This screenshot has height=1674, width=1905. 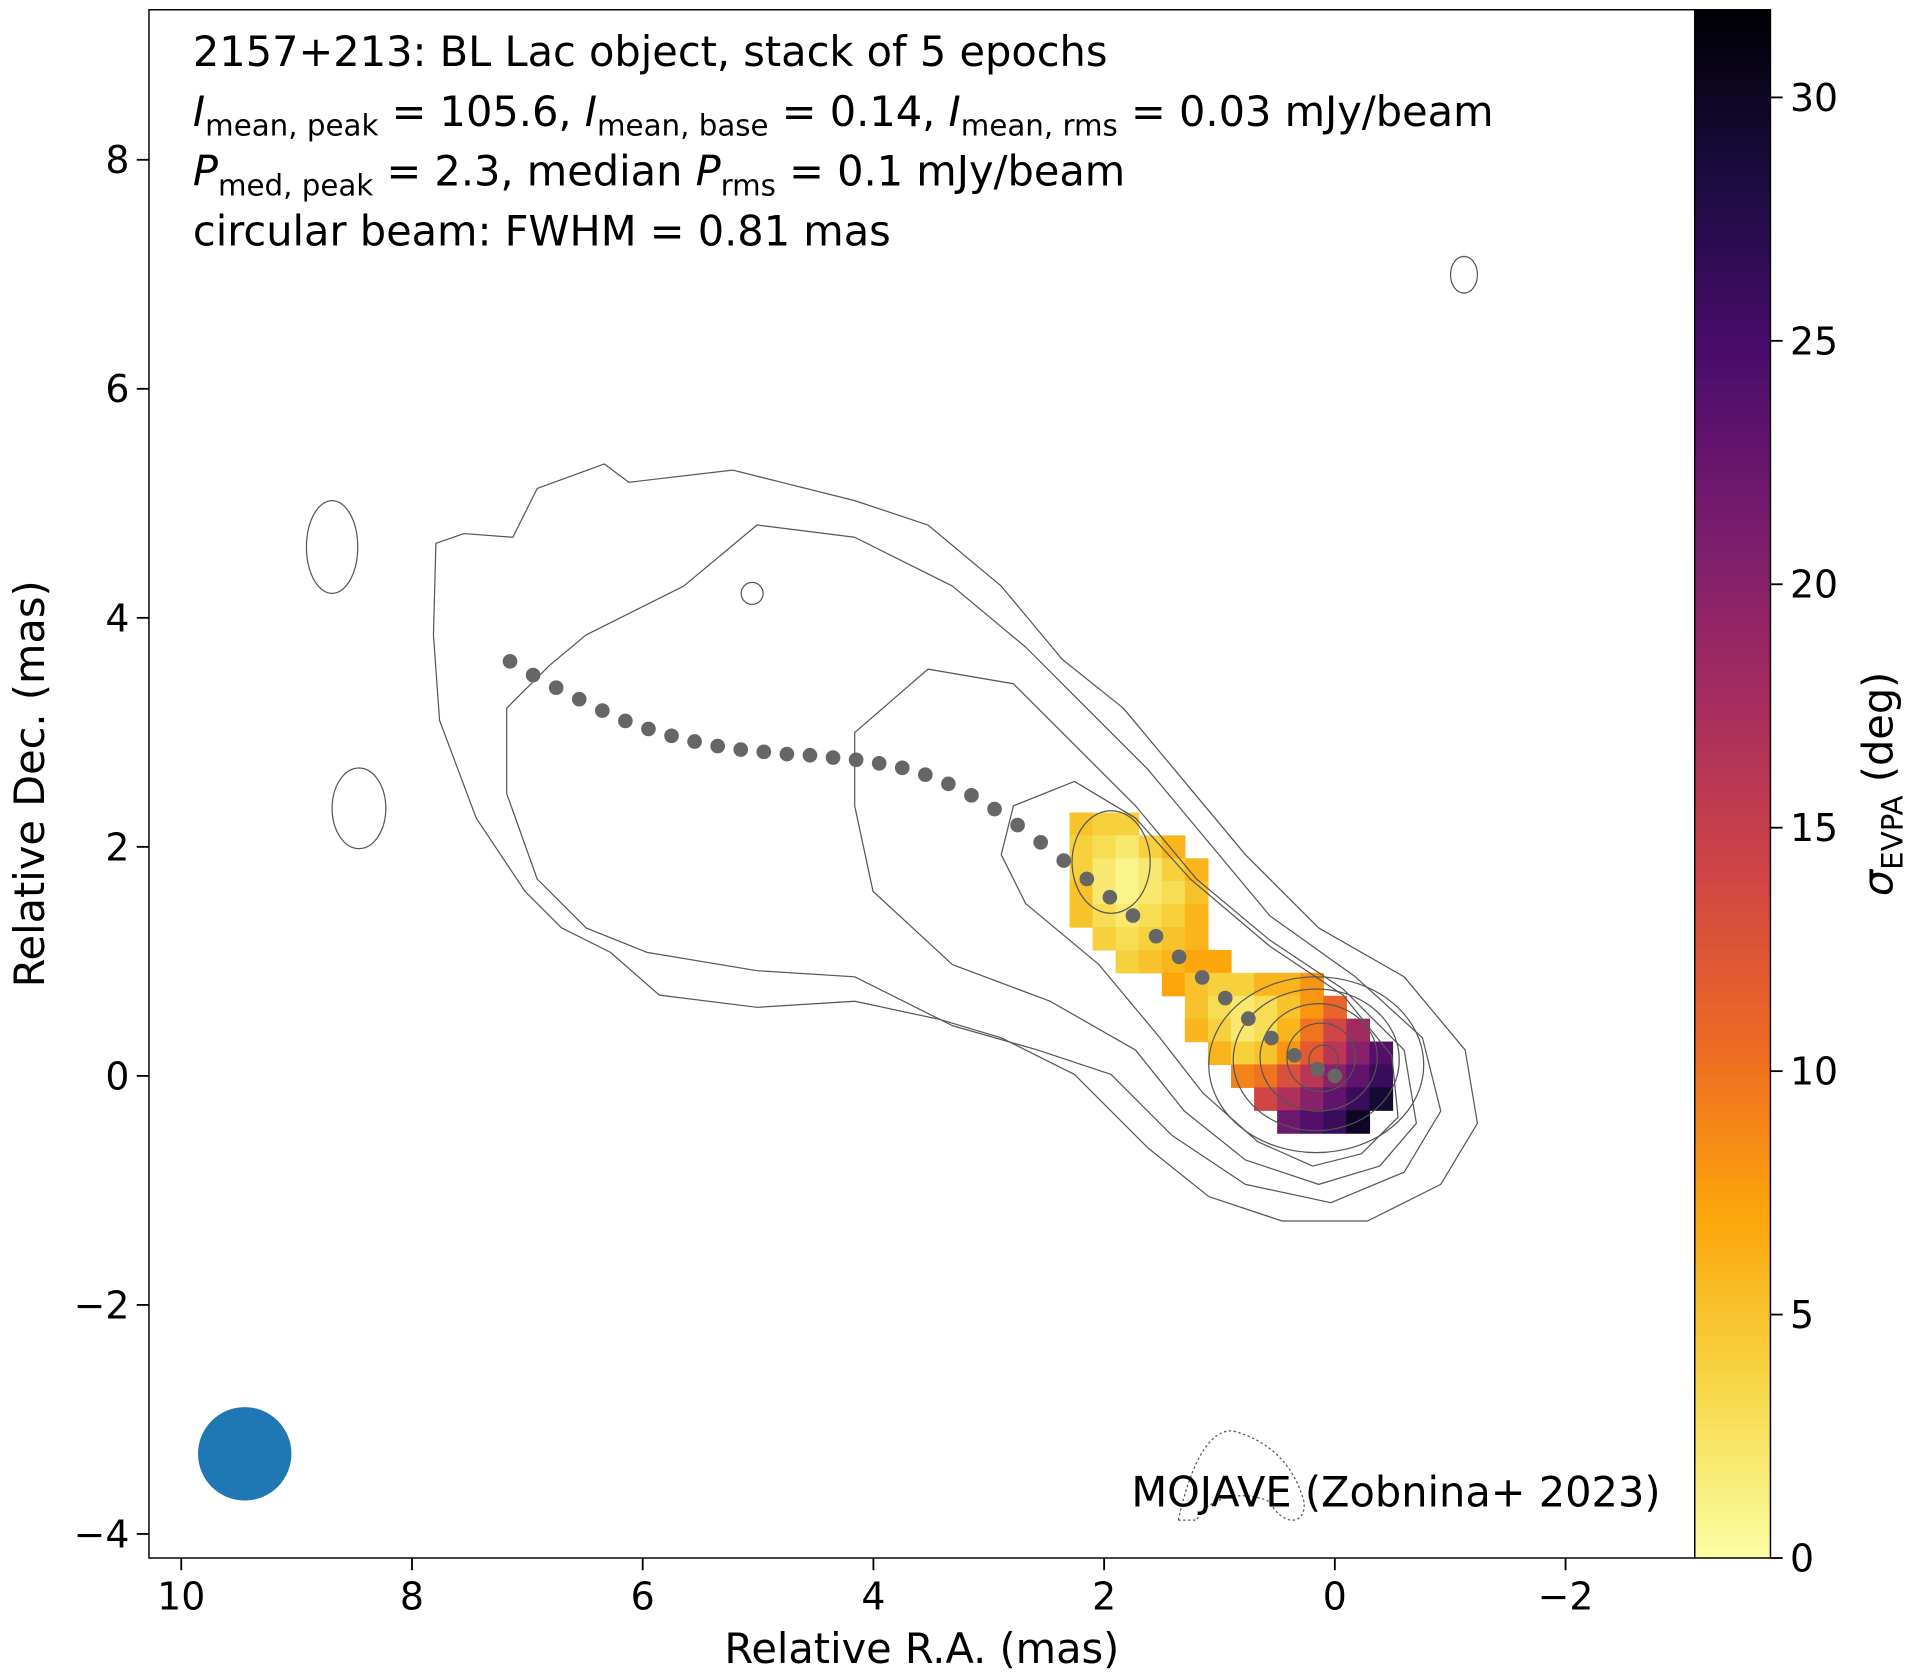 I want to click on text-part: σ, so click(x=1878, y=882).